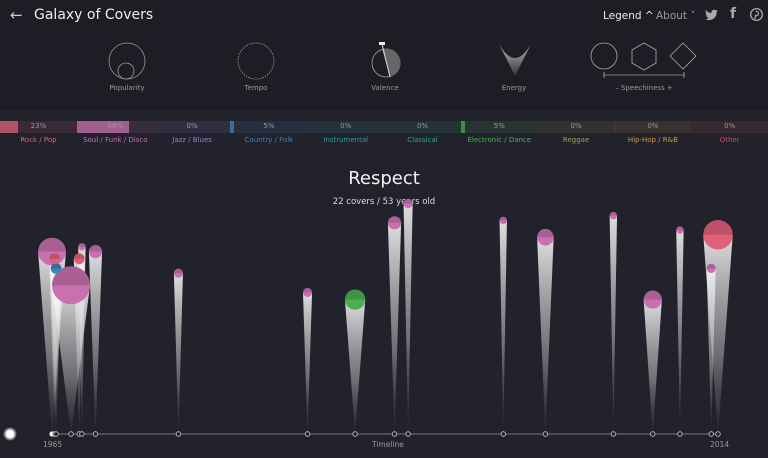 The height and width of the screenshot is (458, 768). What do you see at coordinates (53, 444) in the screenshot?
I see `timeline-start: 1965` at bounding box center [53, 444].